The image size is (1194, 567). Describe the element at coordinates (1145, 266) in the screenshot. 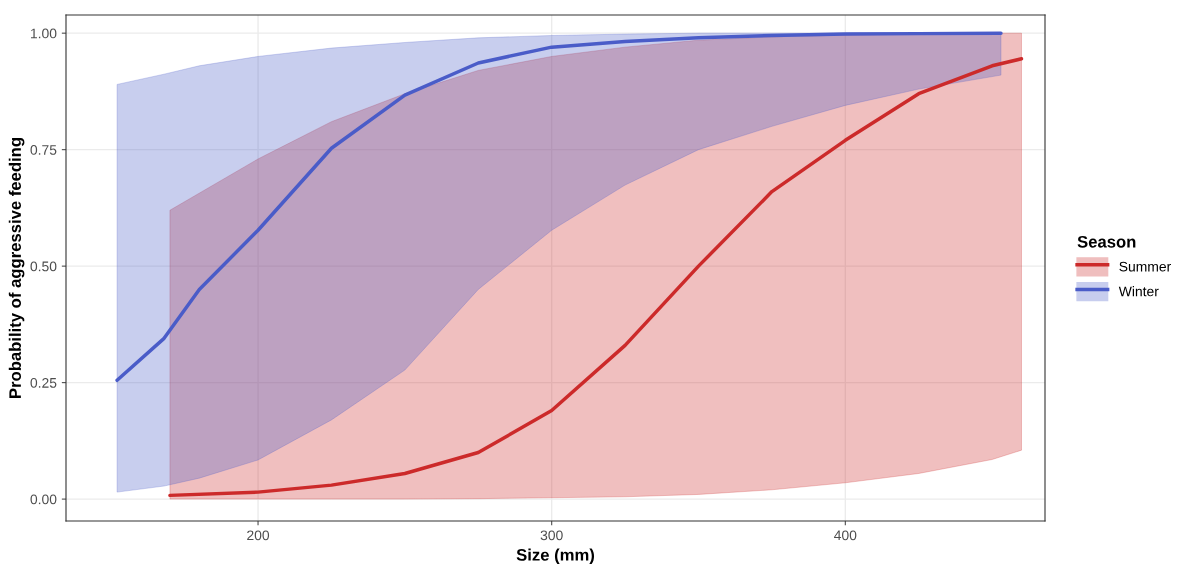

I see `legend-label: Summer` at that location.